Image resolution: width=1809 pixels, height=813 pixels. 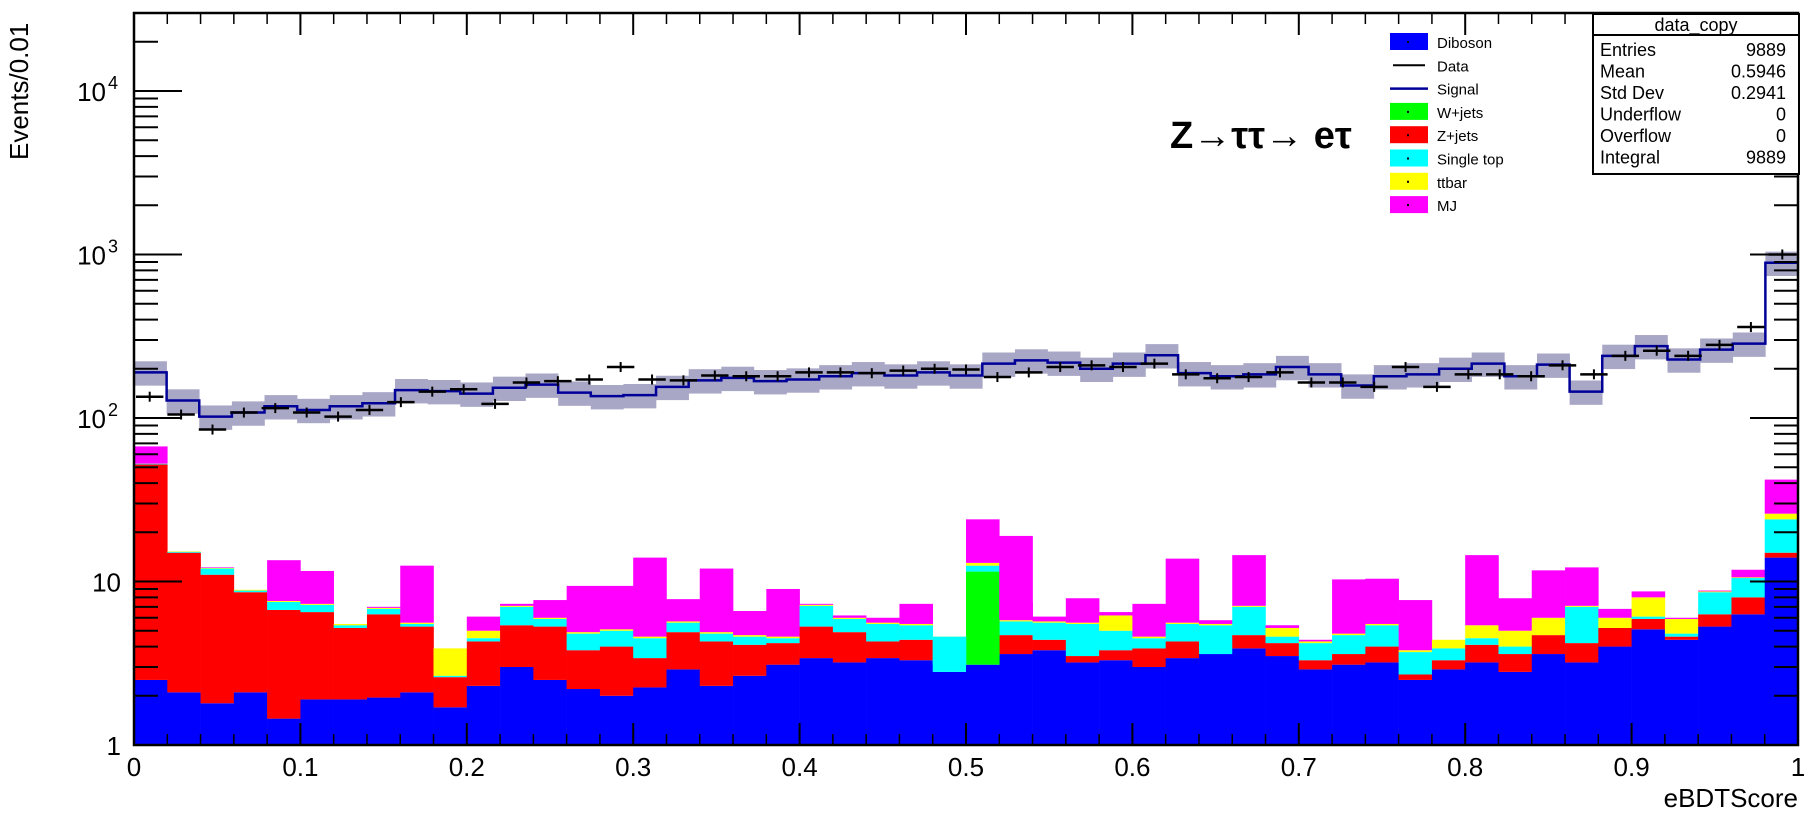 I want to click on legend-entry: Data, so click(x=1431, y=66).